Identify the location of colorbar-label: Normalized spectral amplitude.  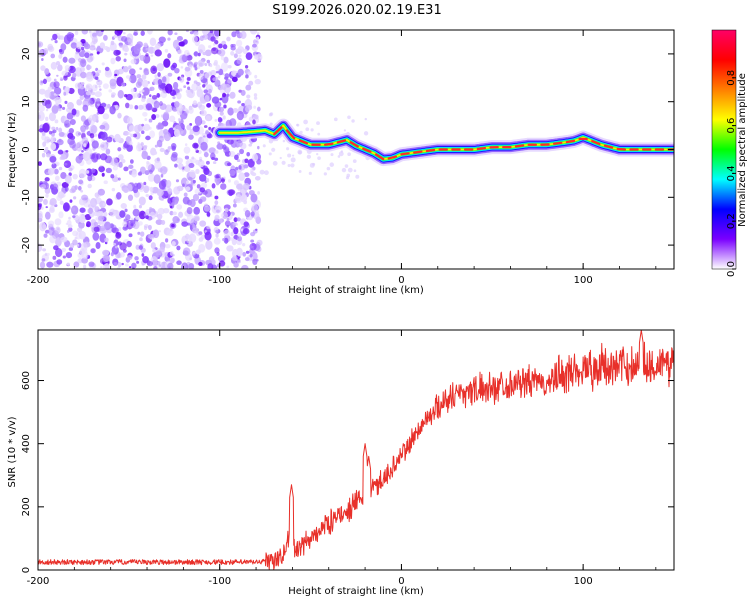
(742, 150).